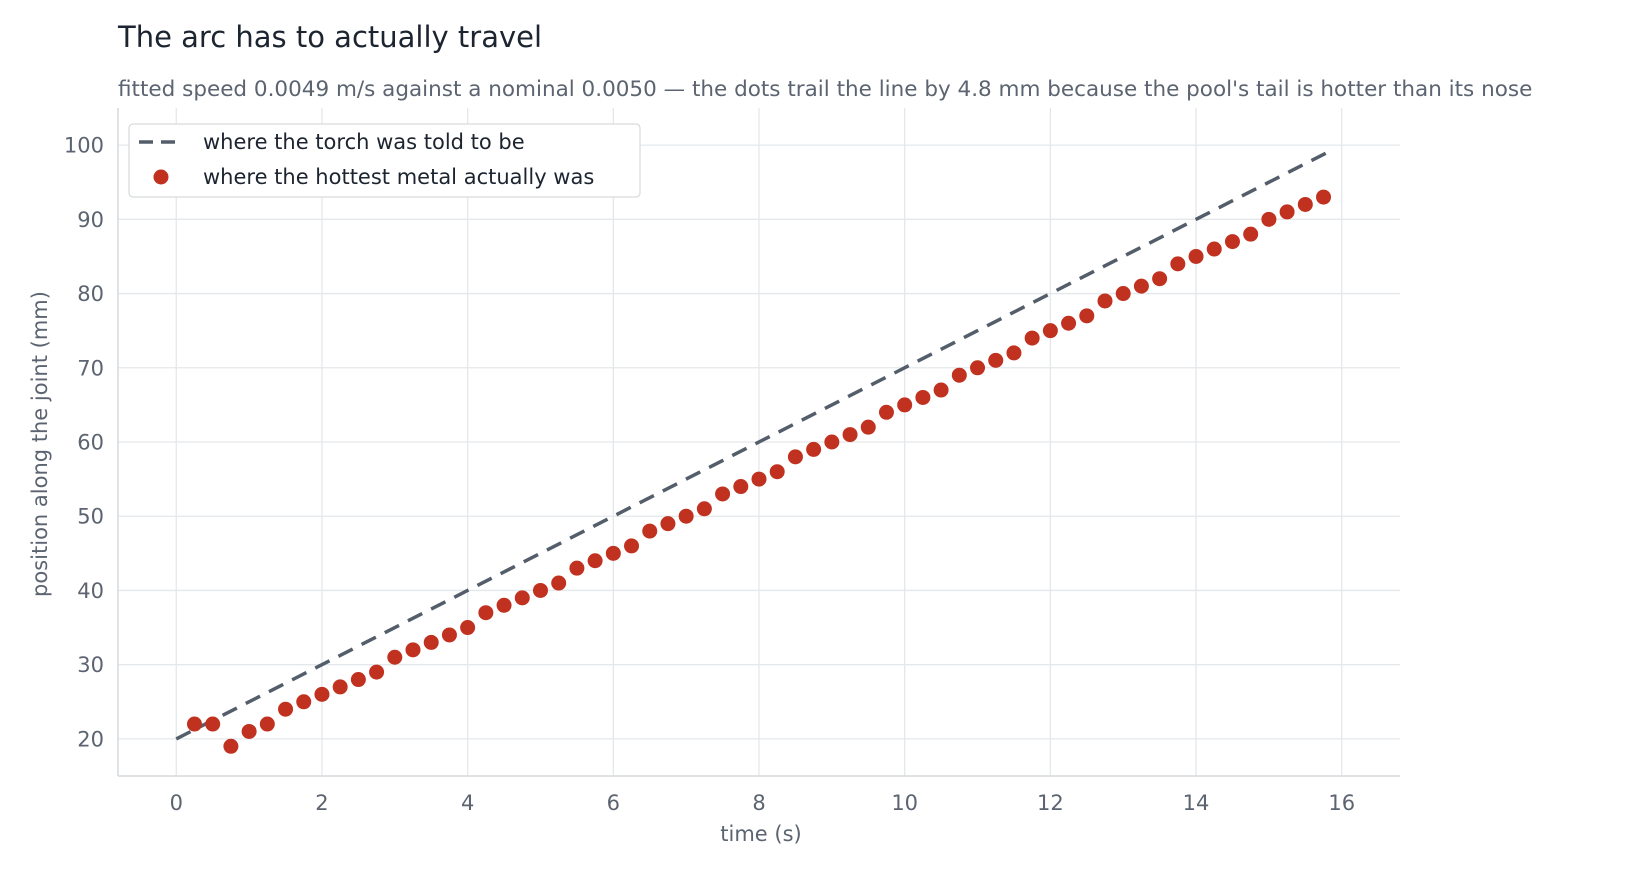 This screenshot has width=1650, height=870. Describe the element at coordinates (161, 177) in the screenshot. I see `legend-marker-swatch` at that location.